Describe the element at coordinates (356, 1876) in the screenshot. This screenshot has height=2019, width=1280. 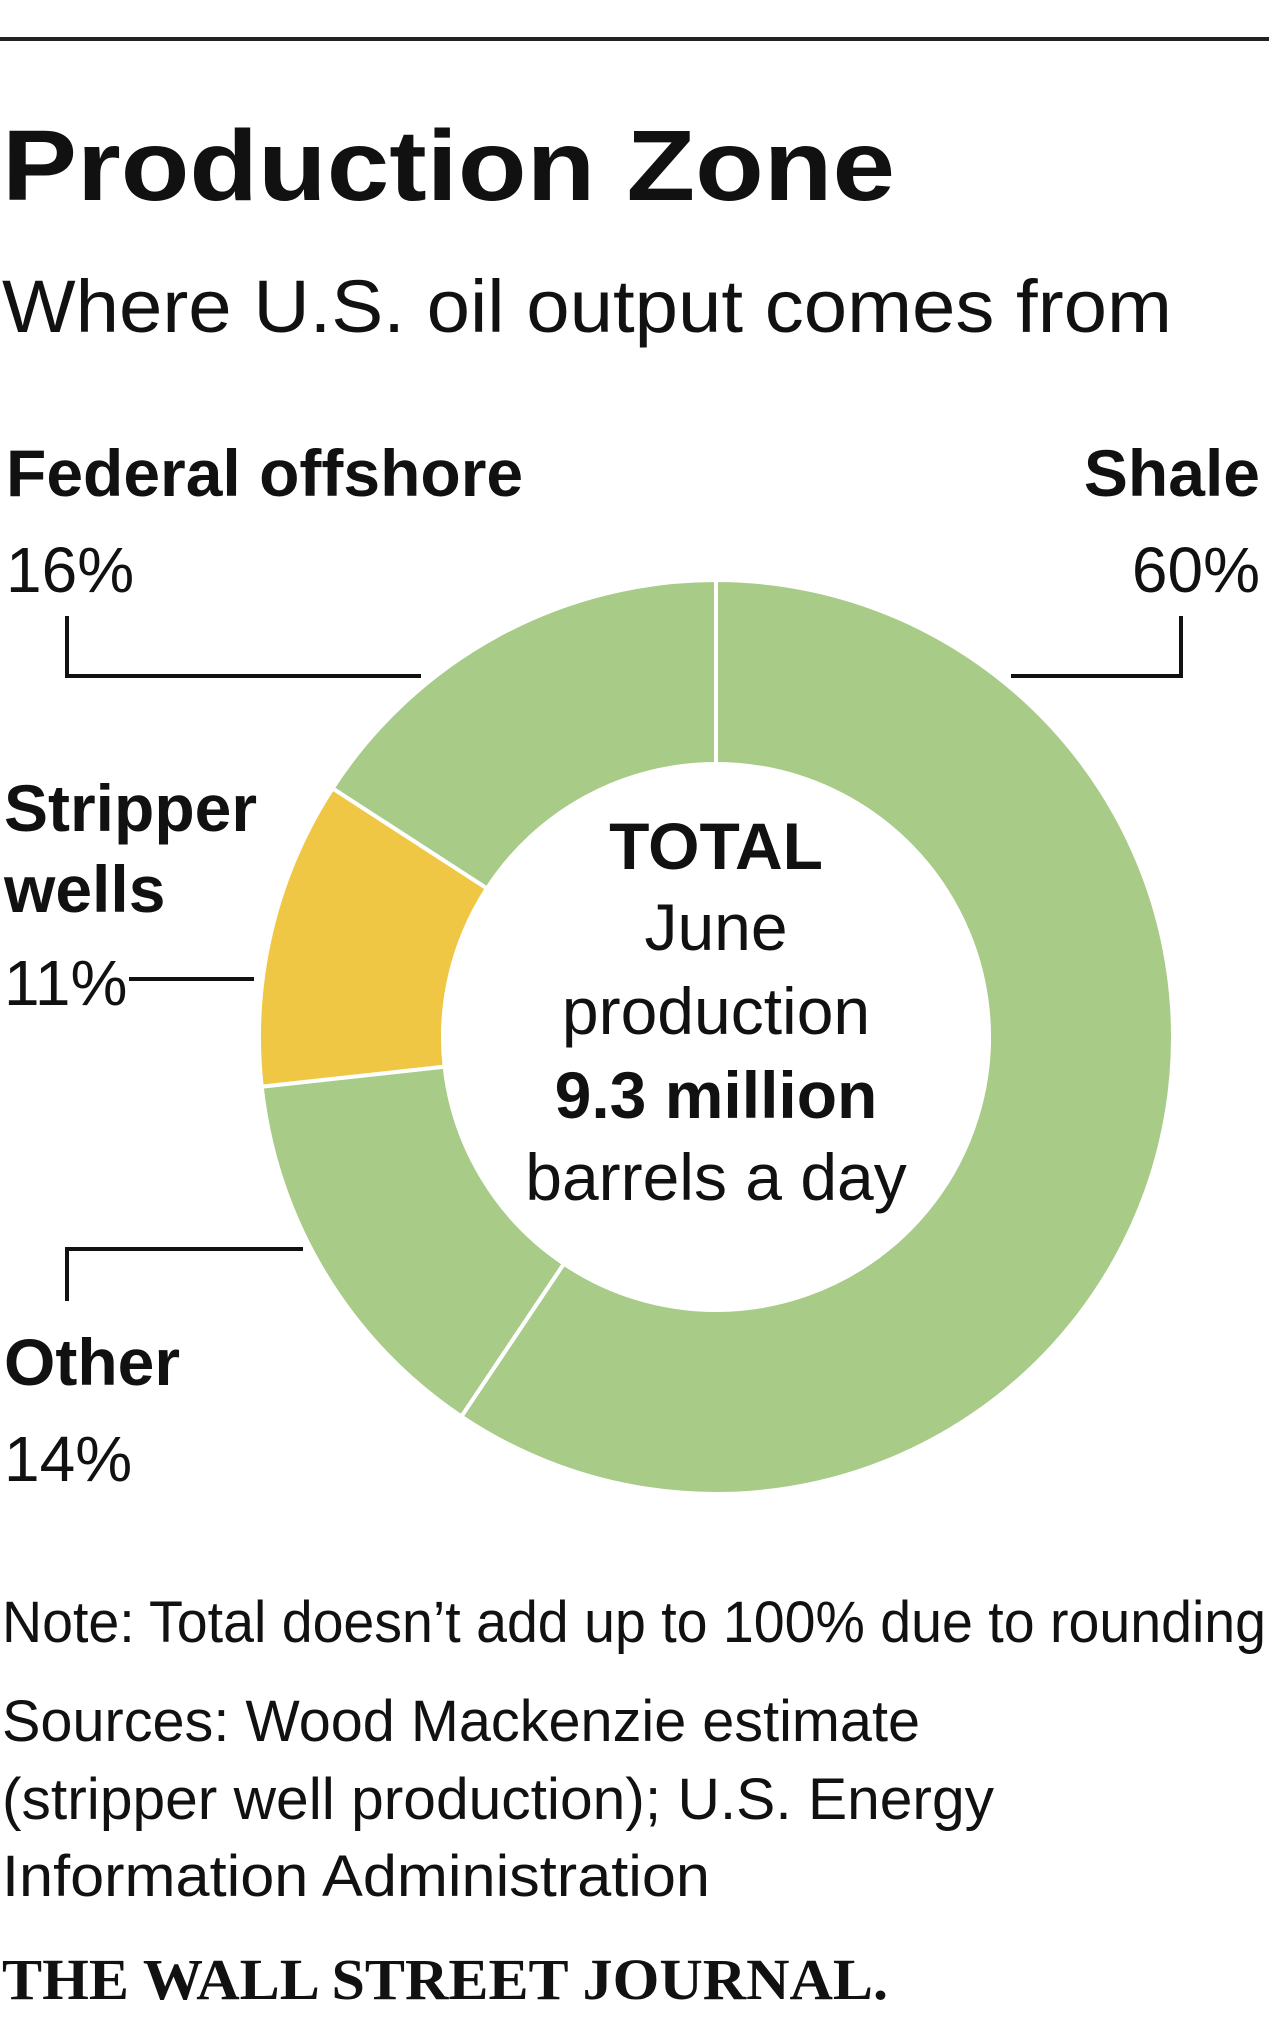
I see `source-line: Information Administration` at that location.